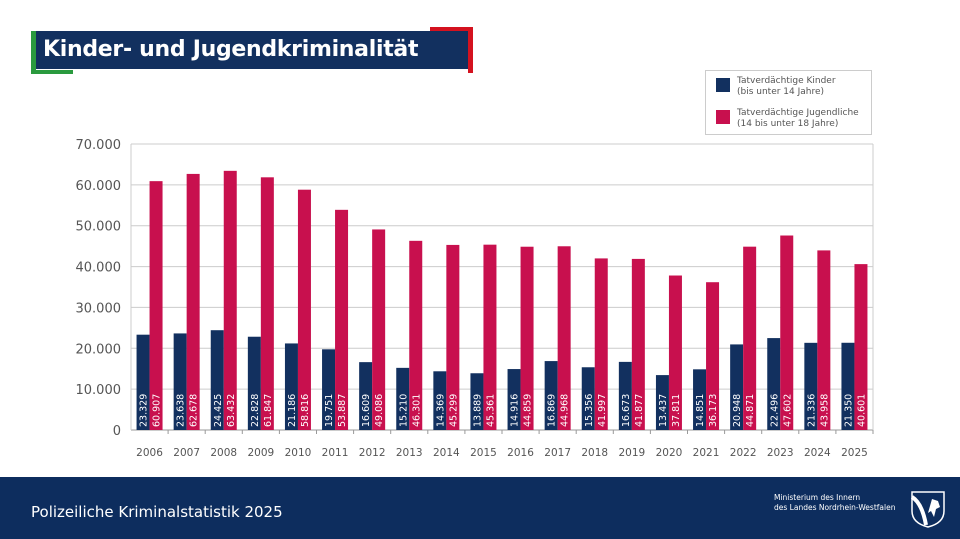  I want to click on x-tick-label: 2022, so click(743, 453).